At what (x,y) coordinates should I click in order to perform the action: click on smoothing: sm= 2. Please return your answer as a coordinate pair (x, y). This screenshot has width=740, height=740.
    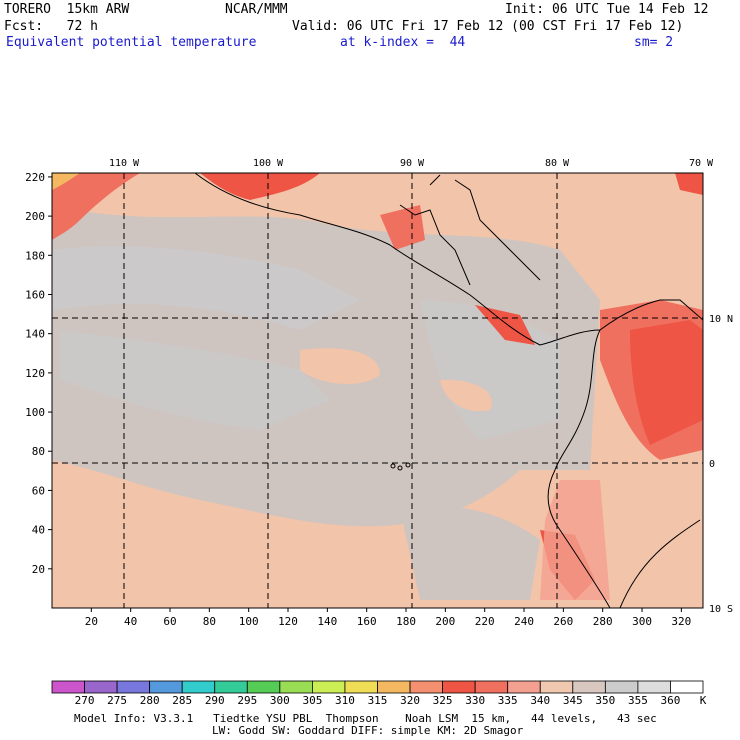
    Looking at the image, I should click on (654, 42).